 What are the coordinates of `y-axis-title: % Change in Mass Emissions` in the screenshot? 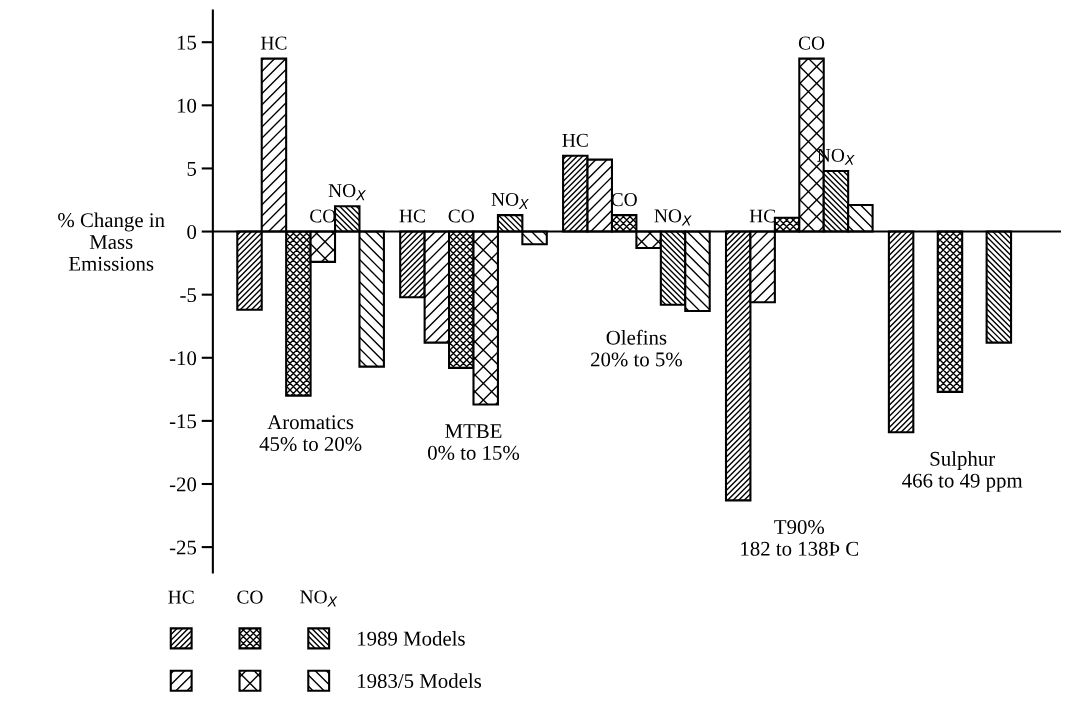 It's located at (111, 241).